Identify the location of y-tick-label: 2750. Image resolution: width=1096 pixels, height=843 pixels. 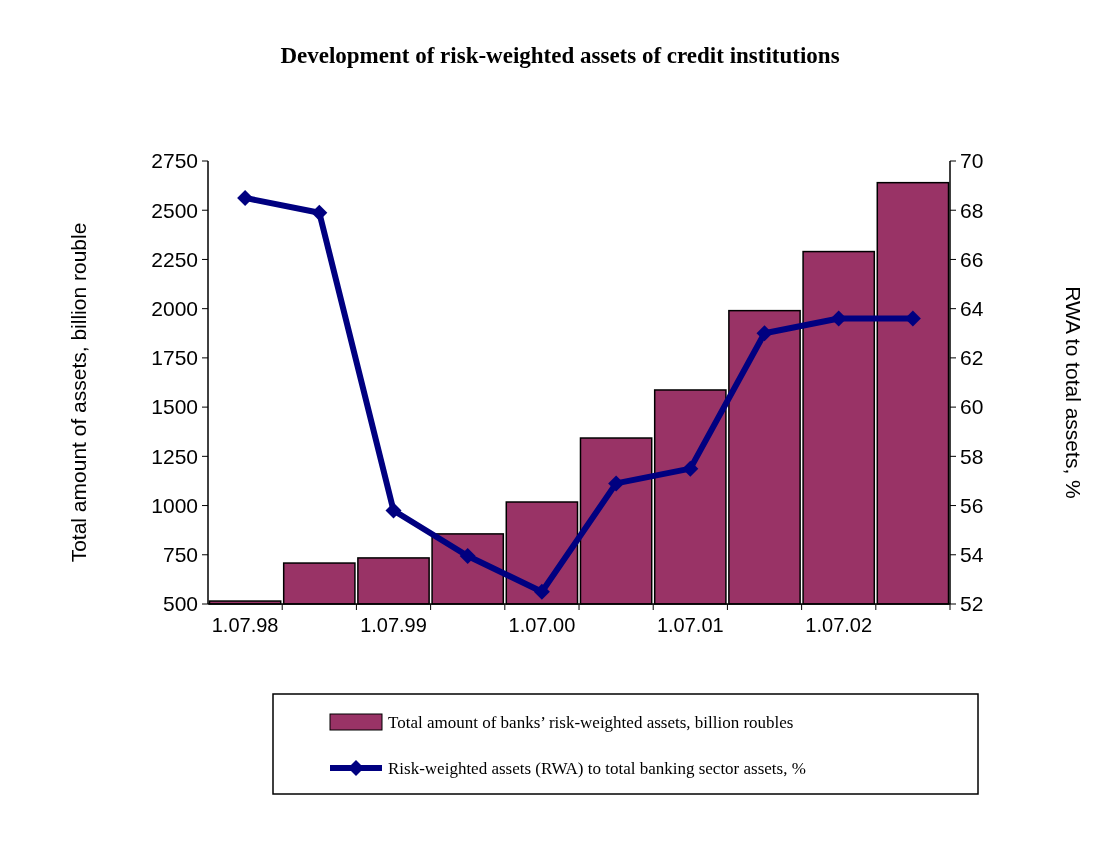
(174, 161).